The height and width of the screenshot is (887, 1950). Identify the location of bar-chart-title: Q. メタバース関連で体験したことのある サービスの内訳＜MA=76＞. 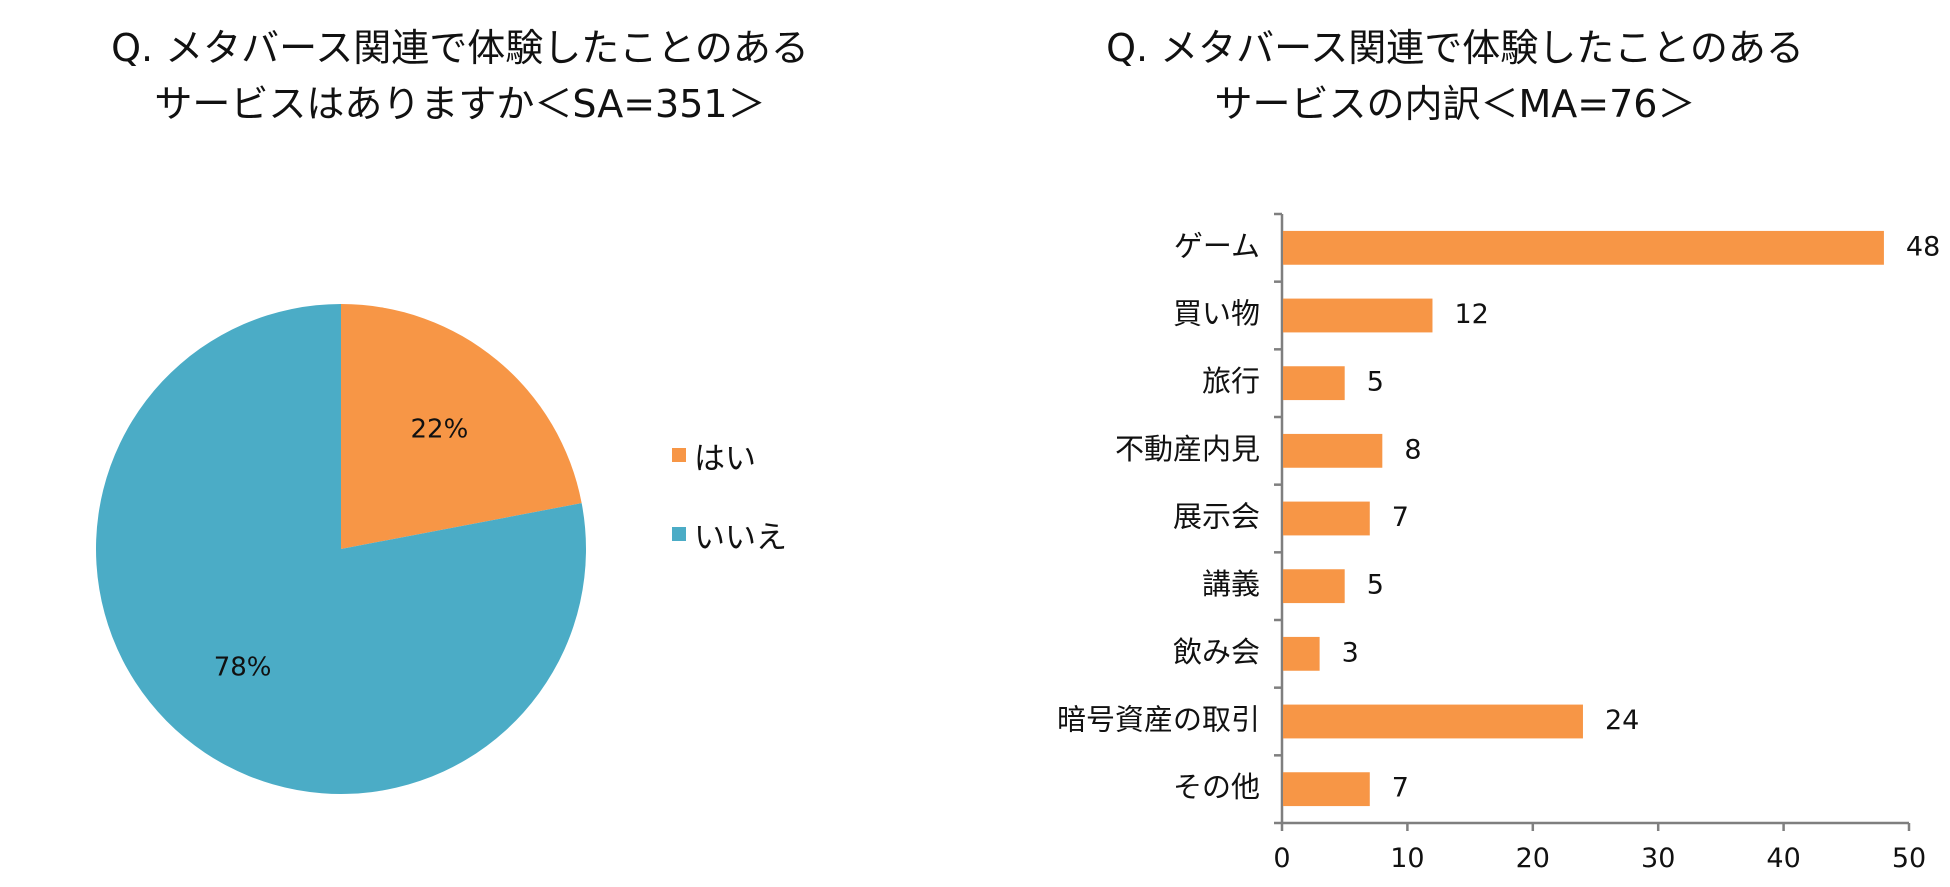
(1455, 76).